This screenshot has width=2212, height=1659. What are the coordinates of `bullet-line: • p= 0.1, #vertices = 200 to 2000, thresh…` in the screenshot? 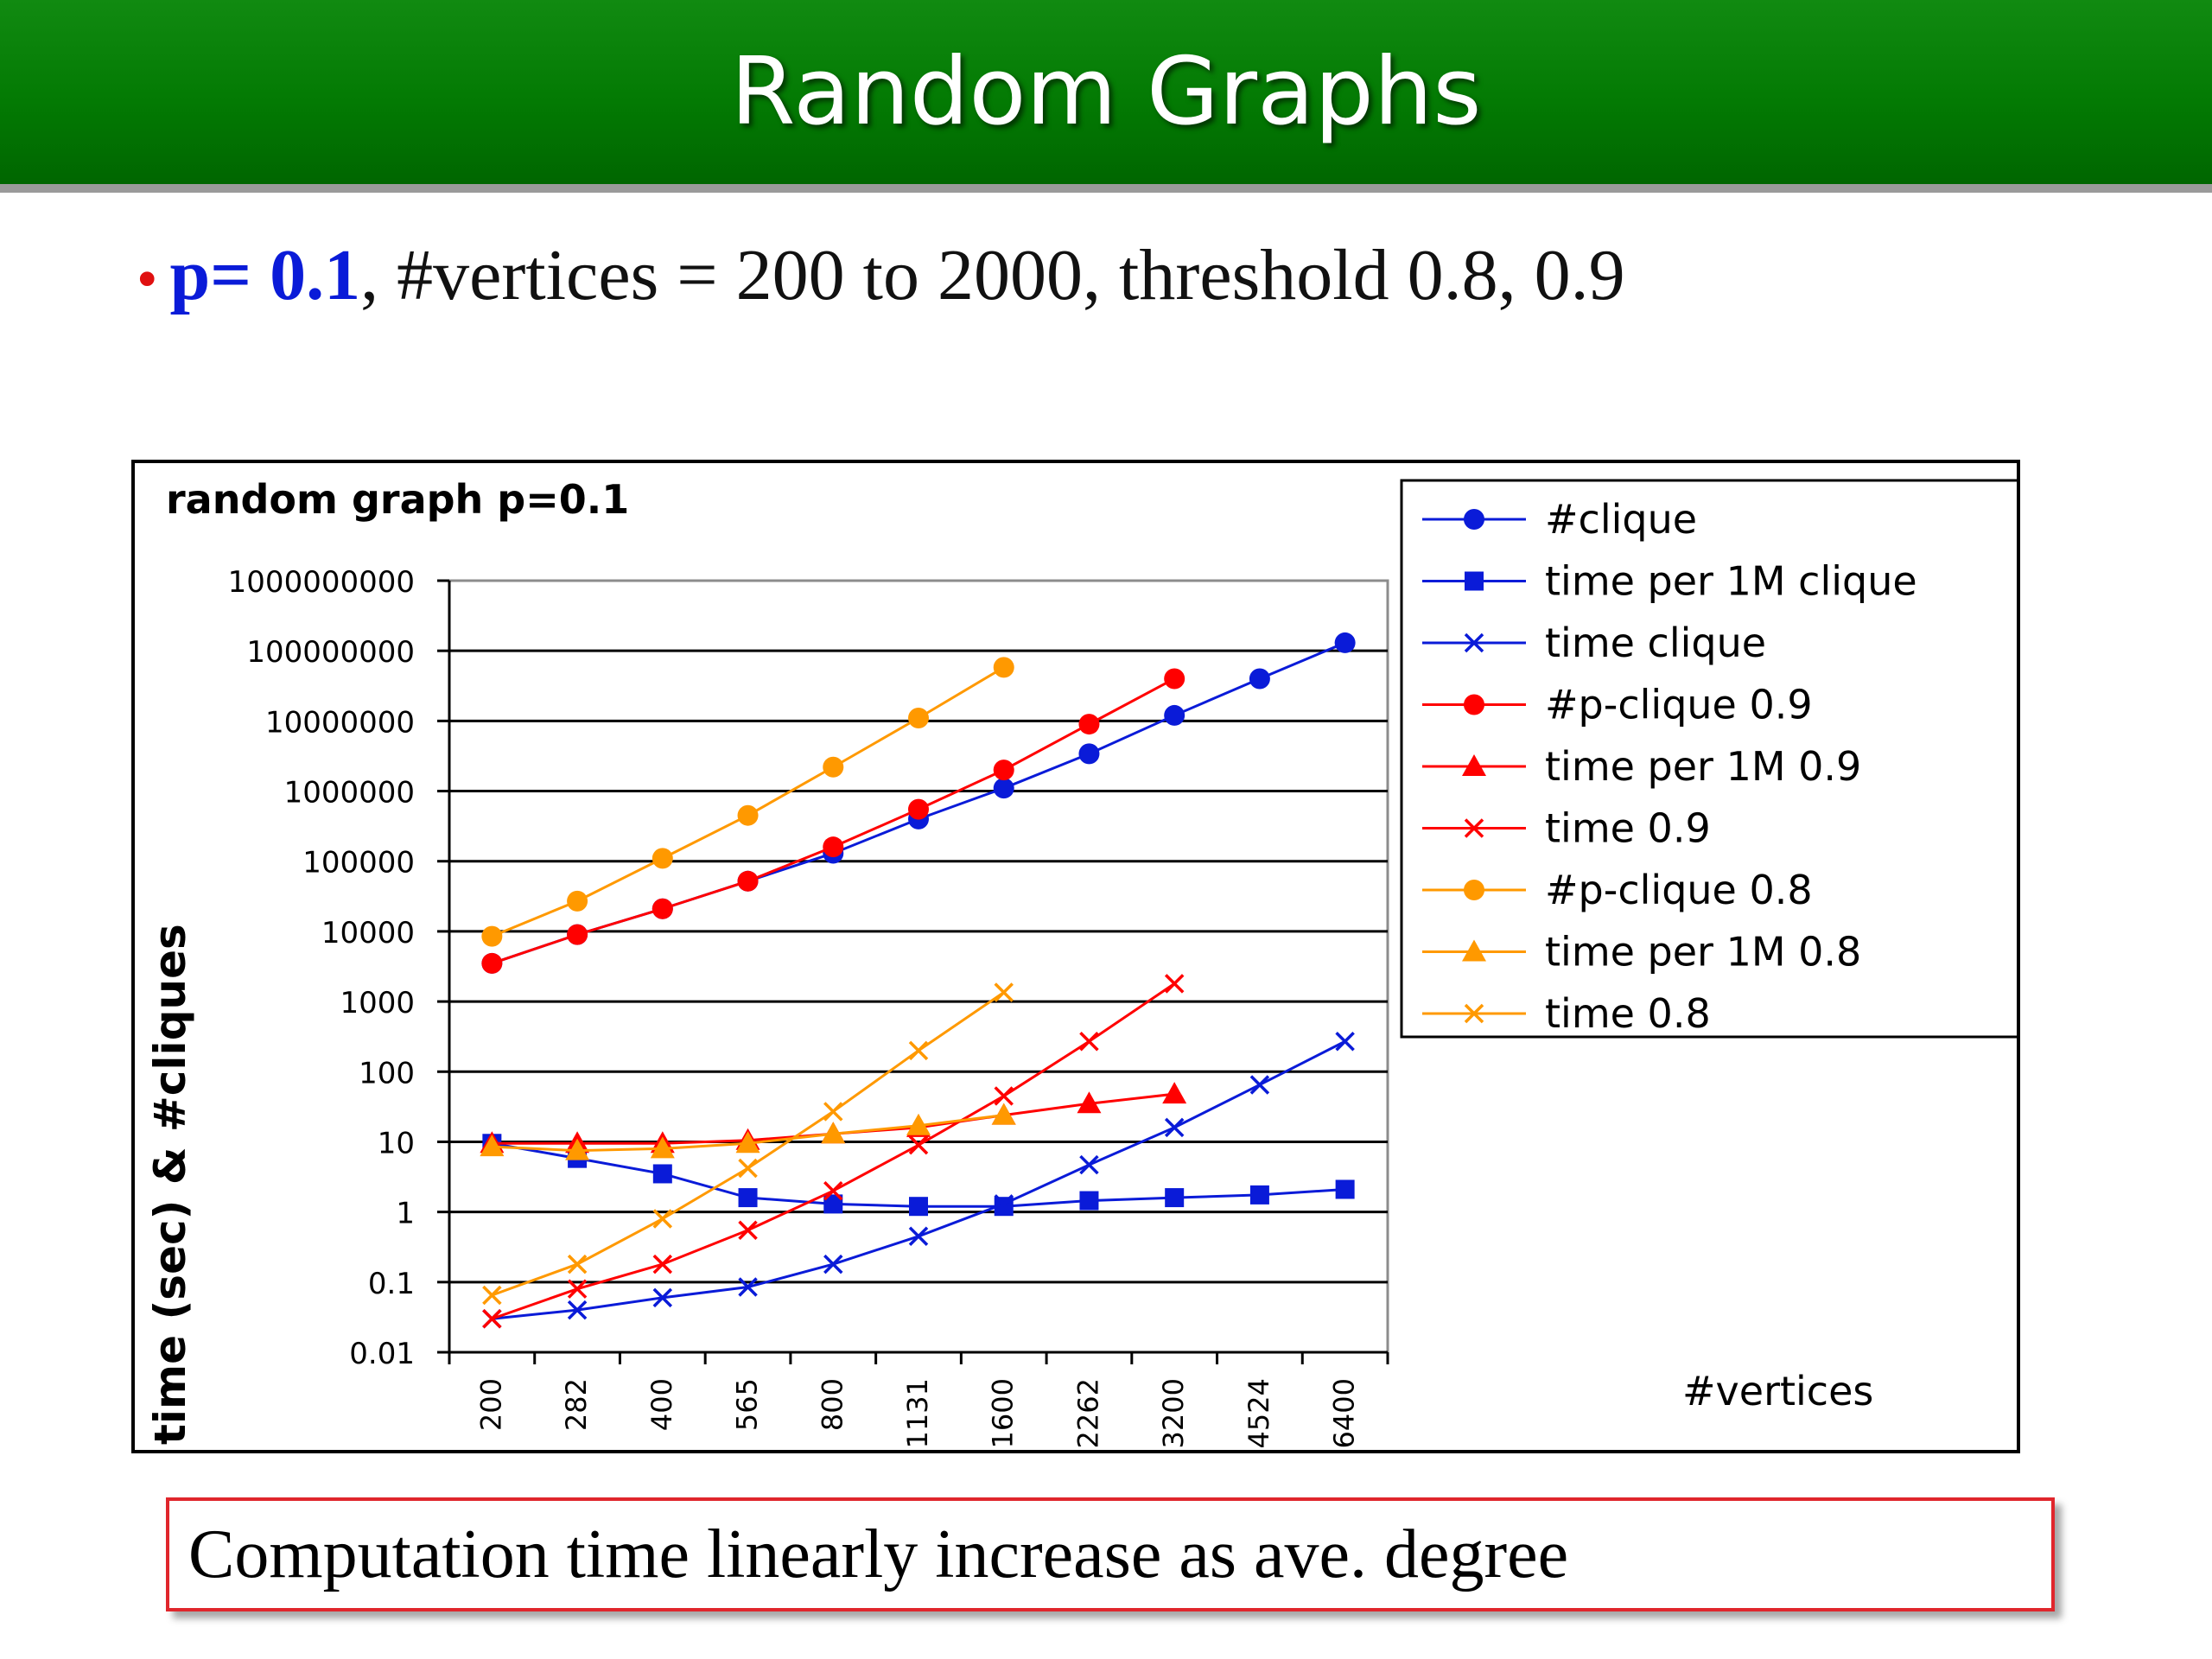 It's located at (881, 275).